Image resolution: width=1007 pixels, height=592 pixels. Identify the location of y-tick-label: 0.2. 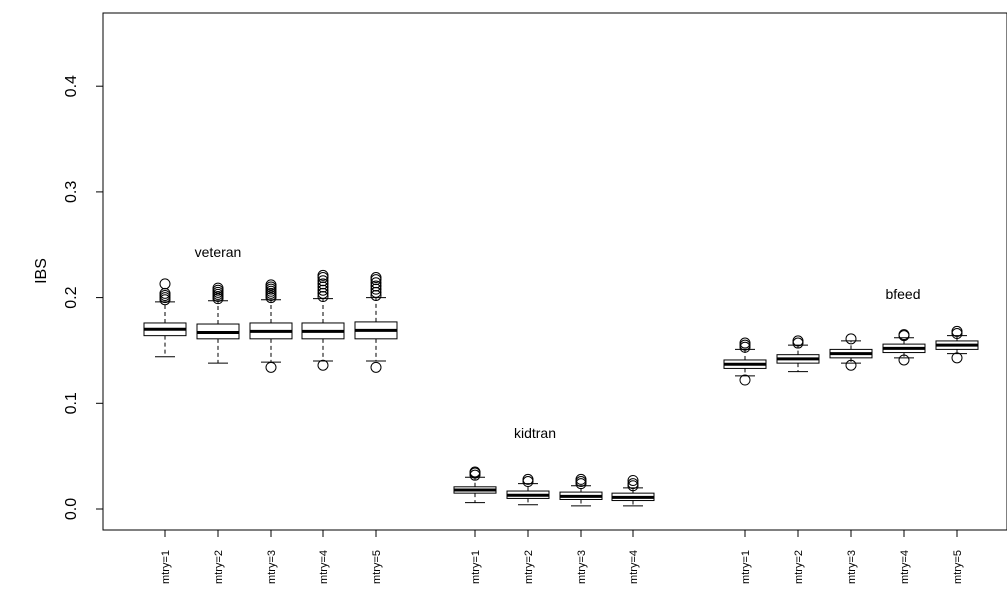
(71, 297).